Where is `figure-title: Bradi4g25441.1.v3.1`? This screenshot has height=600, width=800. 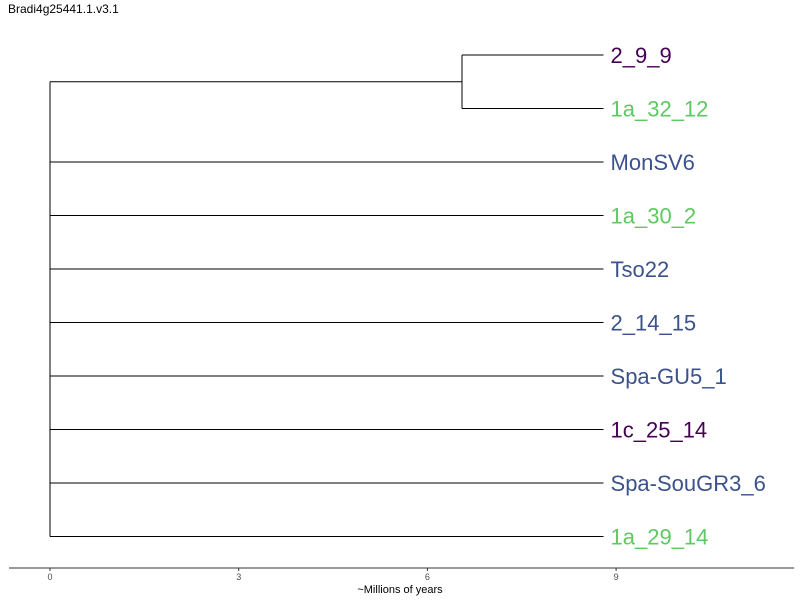 figure-title: Bradi4g25441.1.v3.1 is located at coordinates (63, 9).